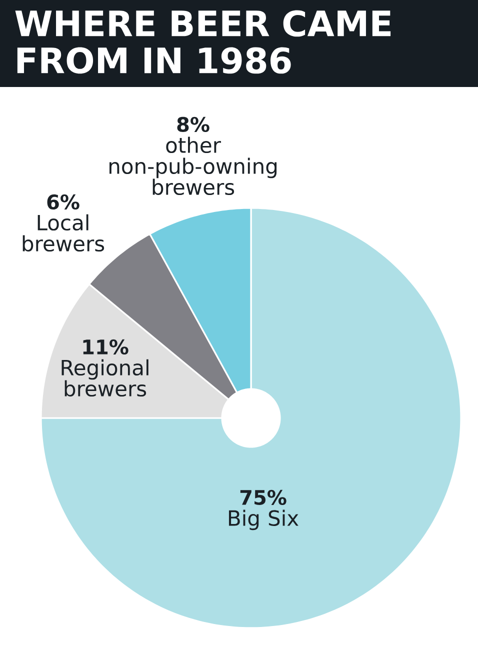  What do you see at coordinates (193, 124) in the screenshot?
I see `data-label: 8%` at bounding box center [193, 124].